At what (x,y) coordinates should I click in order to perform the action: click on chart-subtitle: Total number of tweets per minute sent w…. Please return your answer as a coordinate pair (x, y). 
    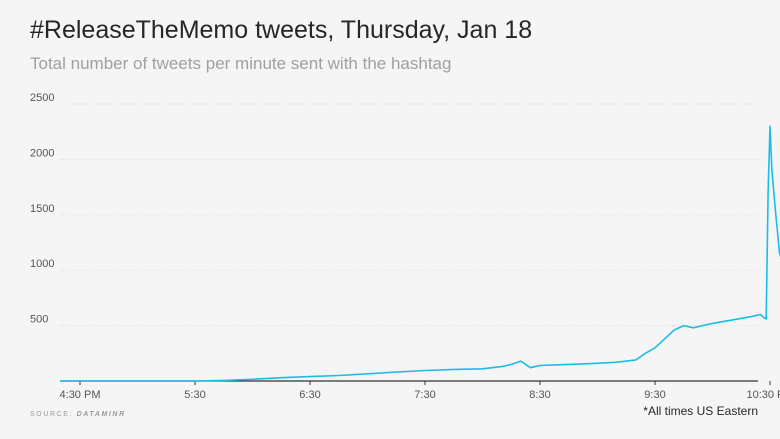
    Looking at the image, I should click on (241, 63).